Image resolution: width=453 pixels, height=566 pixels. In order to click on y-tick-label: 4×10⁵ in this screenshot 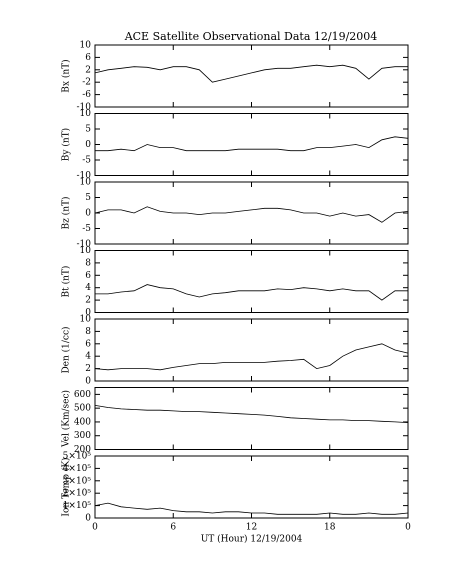, I will do `click(77, 469)`.